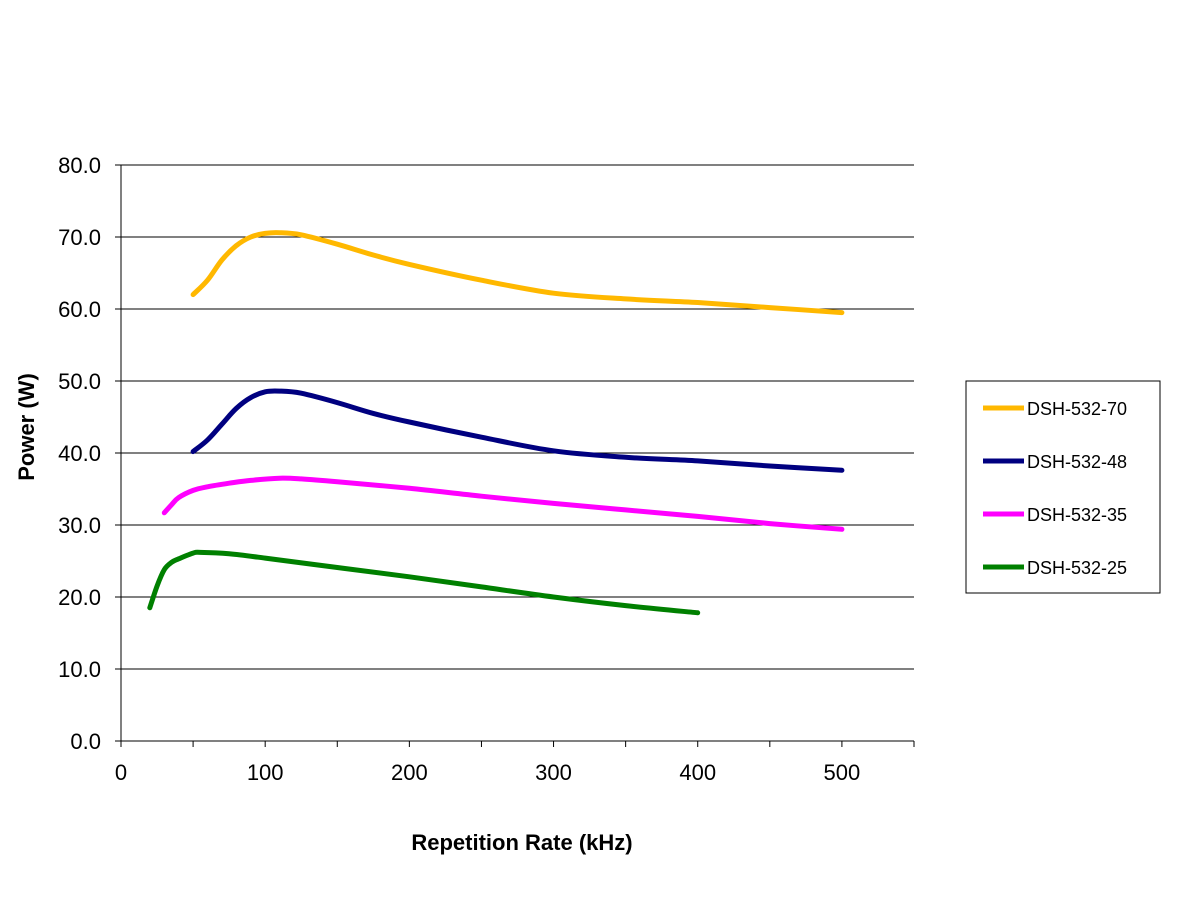  What do you see at coordinates (121, 772) in the screenshot?
I see `x-tick-label: 0` at bounding box center [121, 772].